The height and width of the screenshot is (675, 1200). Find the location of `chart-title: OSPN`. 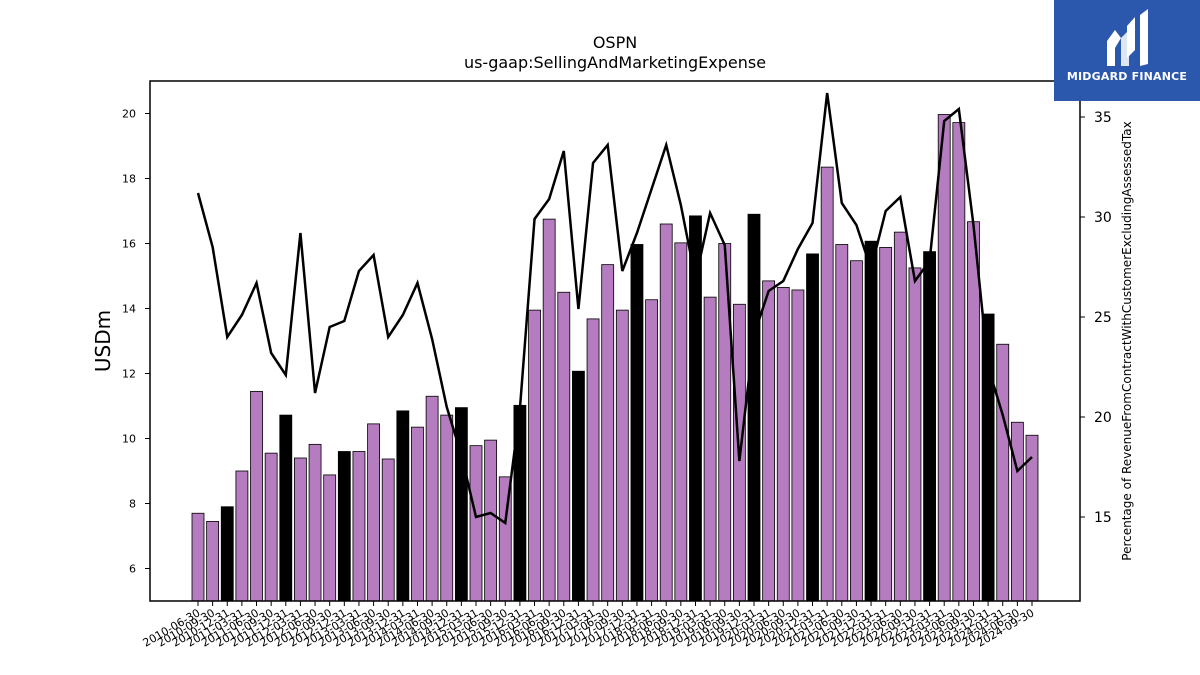

chart-title: OSPN is located at coordinates (615, 42).